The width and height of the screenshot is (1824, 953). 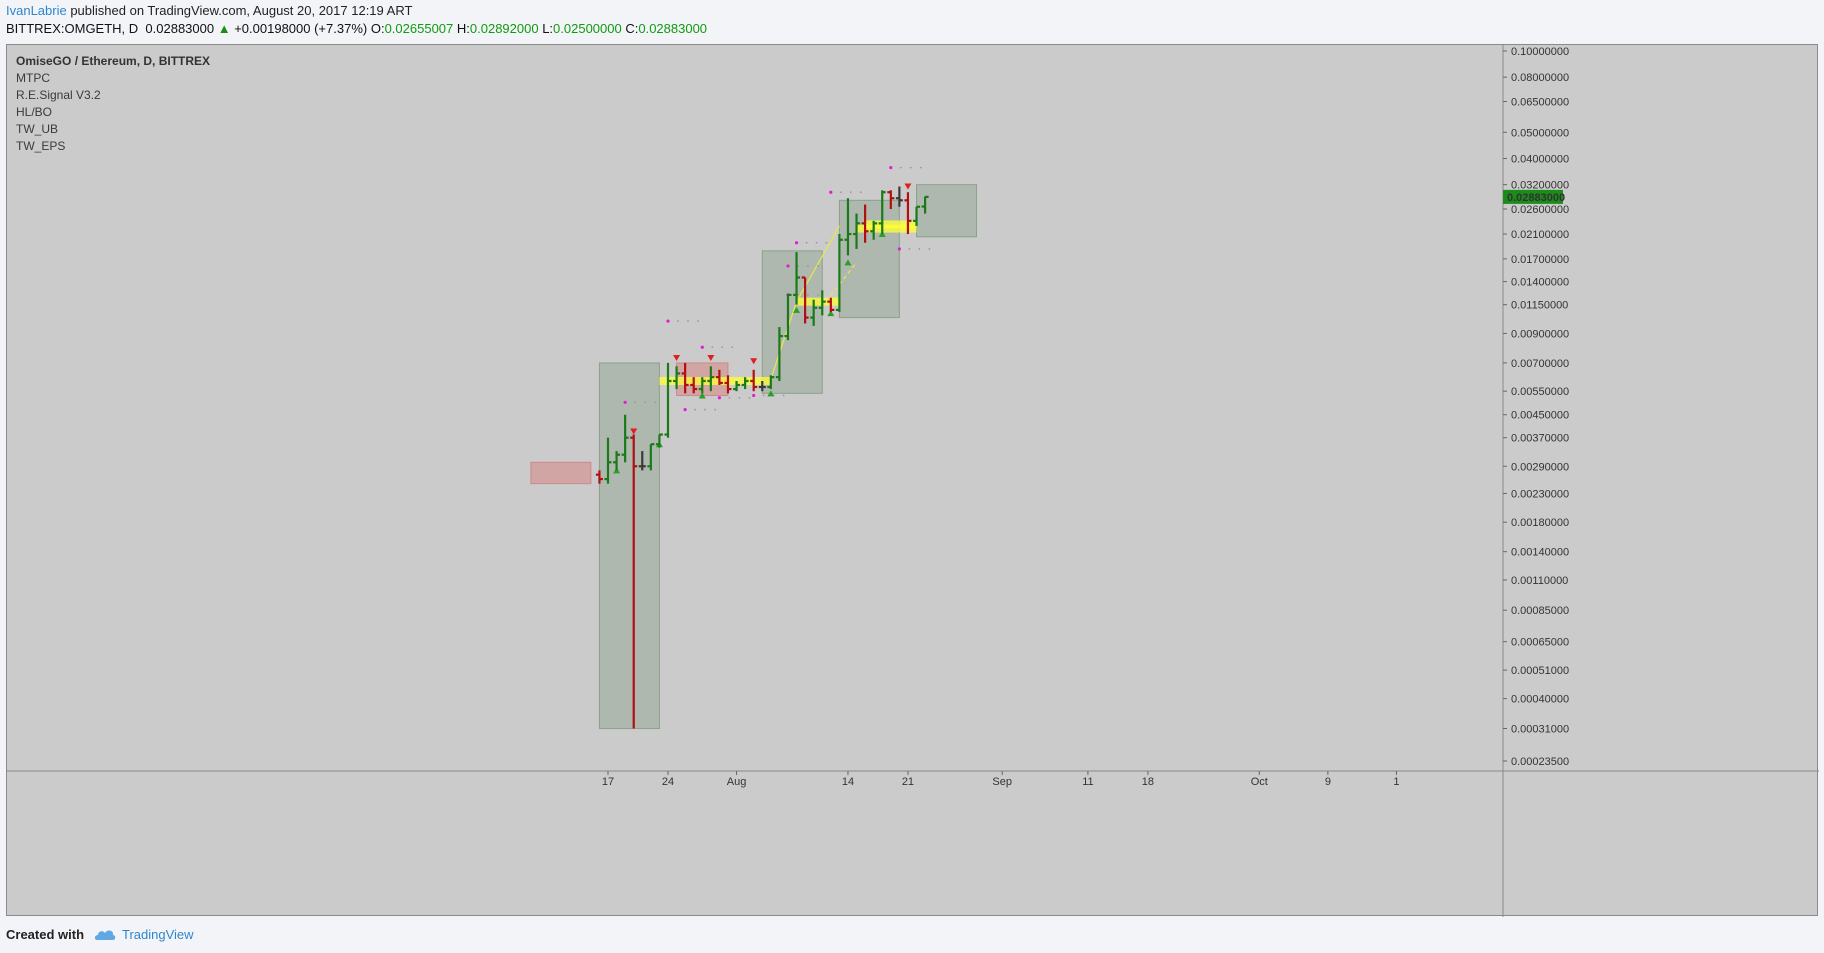 What do you see at coordinates (1540, 467) in the screenshot?
I see `price-tick-label: 0.00290000` at bounding box center [1540, 467].